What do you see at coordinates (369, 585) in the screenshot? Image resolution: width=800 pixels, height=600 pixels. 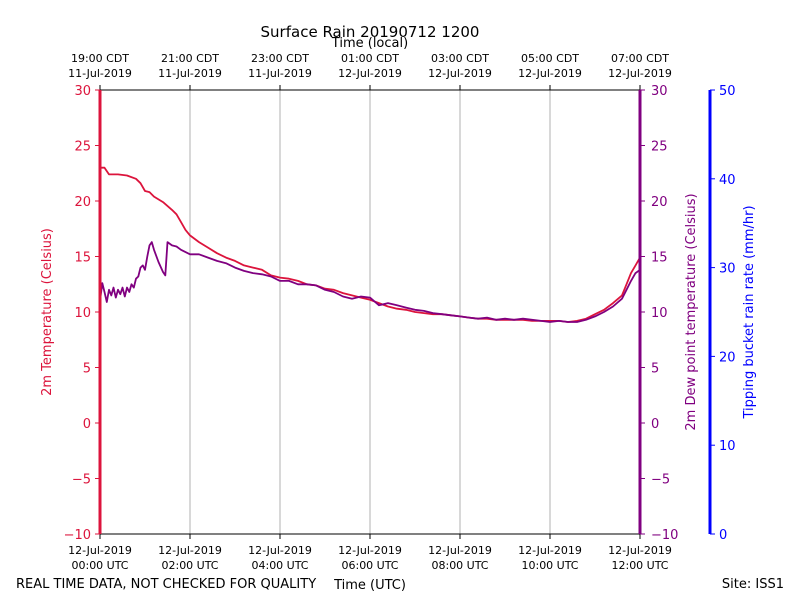 I see `x-axis-label: Time (UTC)` at bounding box center [369, 585].